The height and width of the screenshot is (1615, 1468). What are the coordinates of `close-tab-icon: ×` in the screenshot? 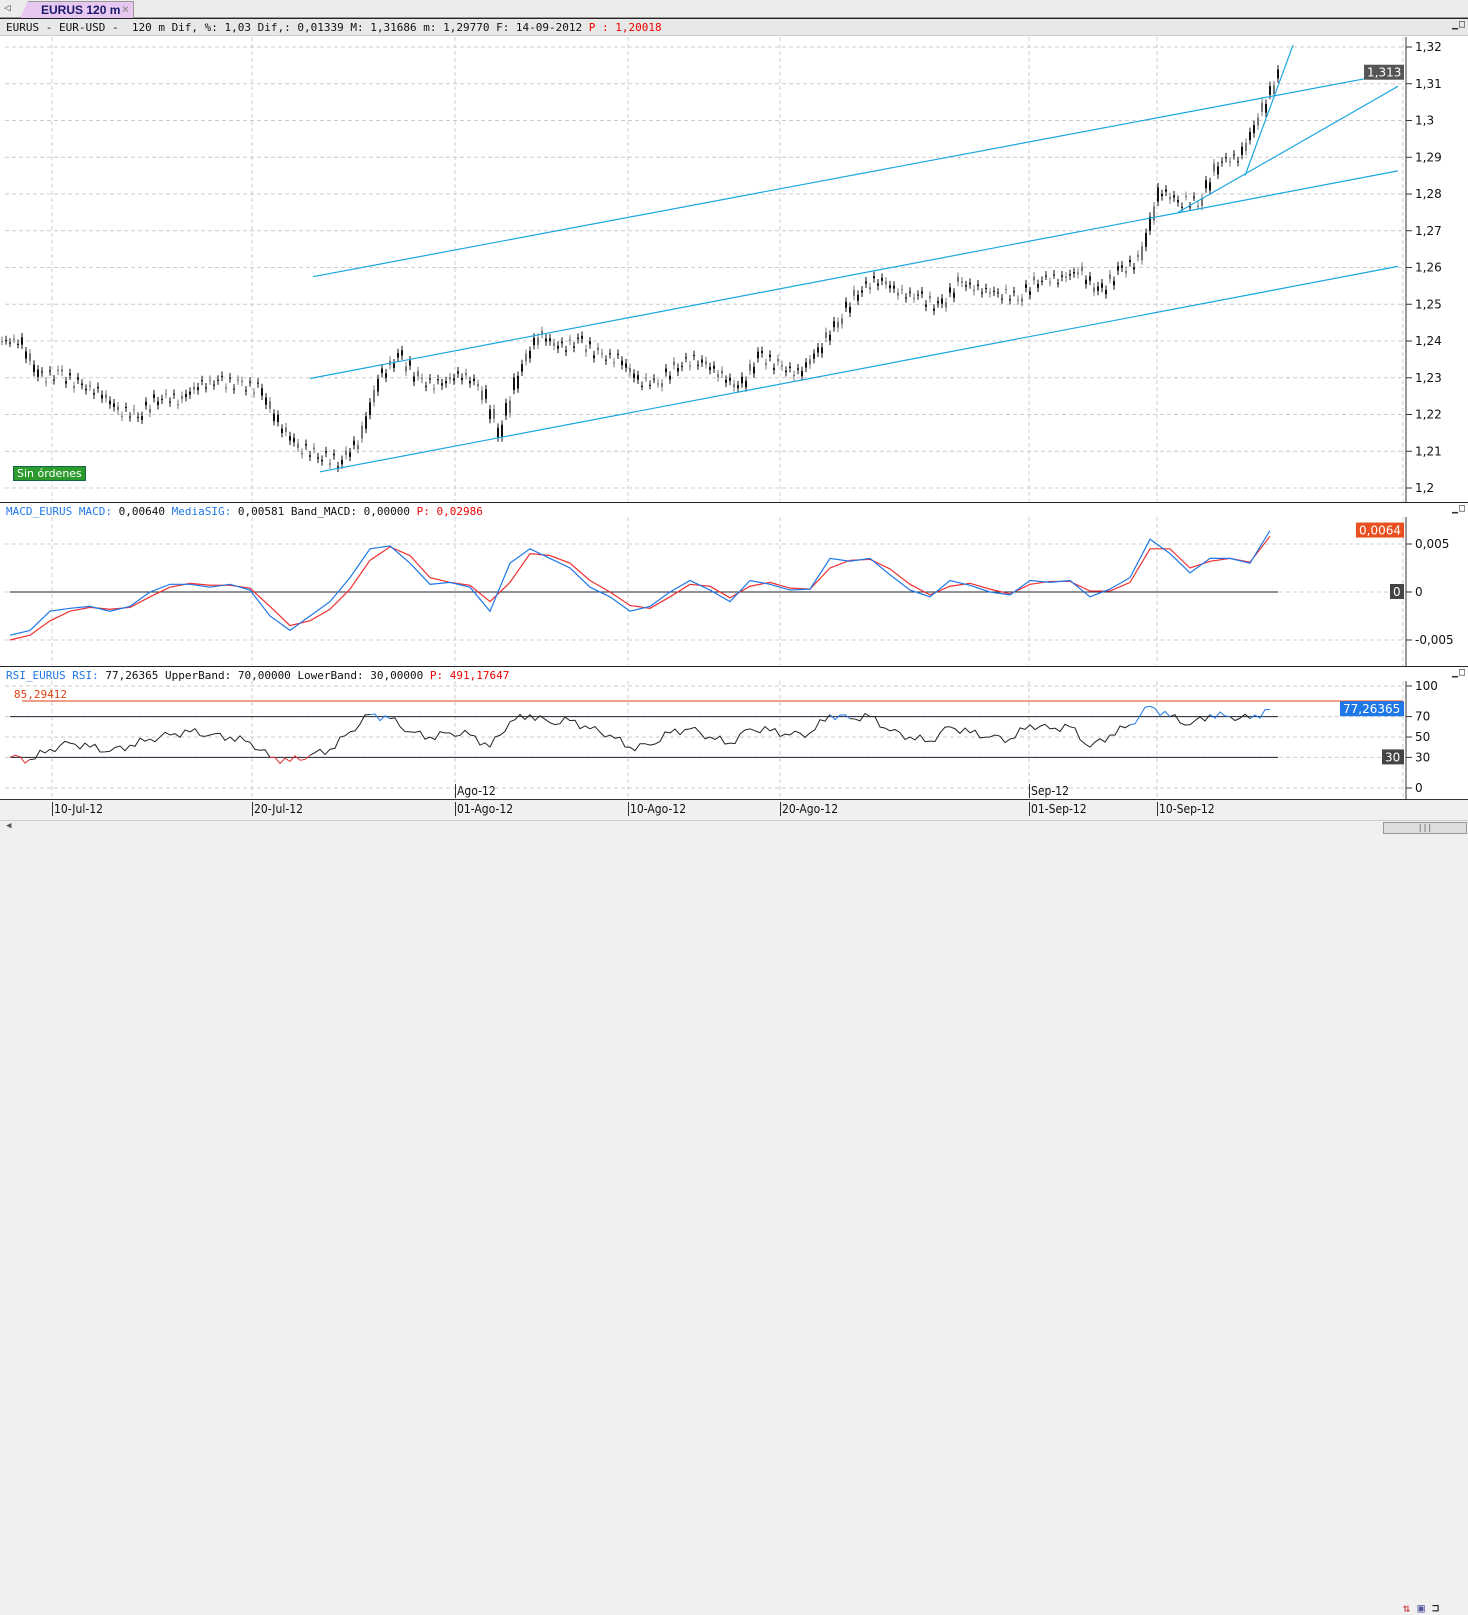 It's located at (125, 9).